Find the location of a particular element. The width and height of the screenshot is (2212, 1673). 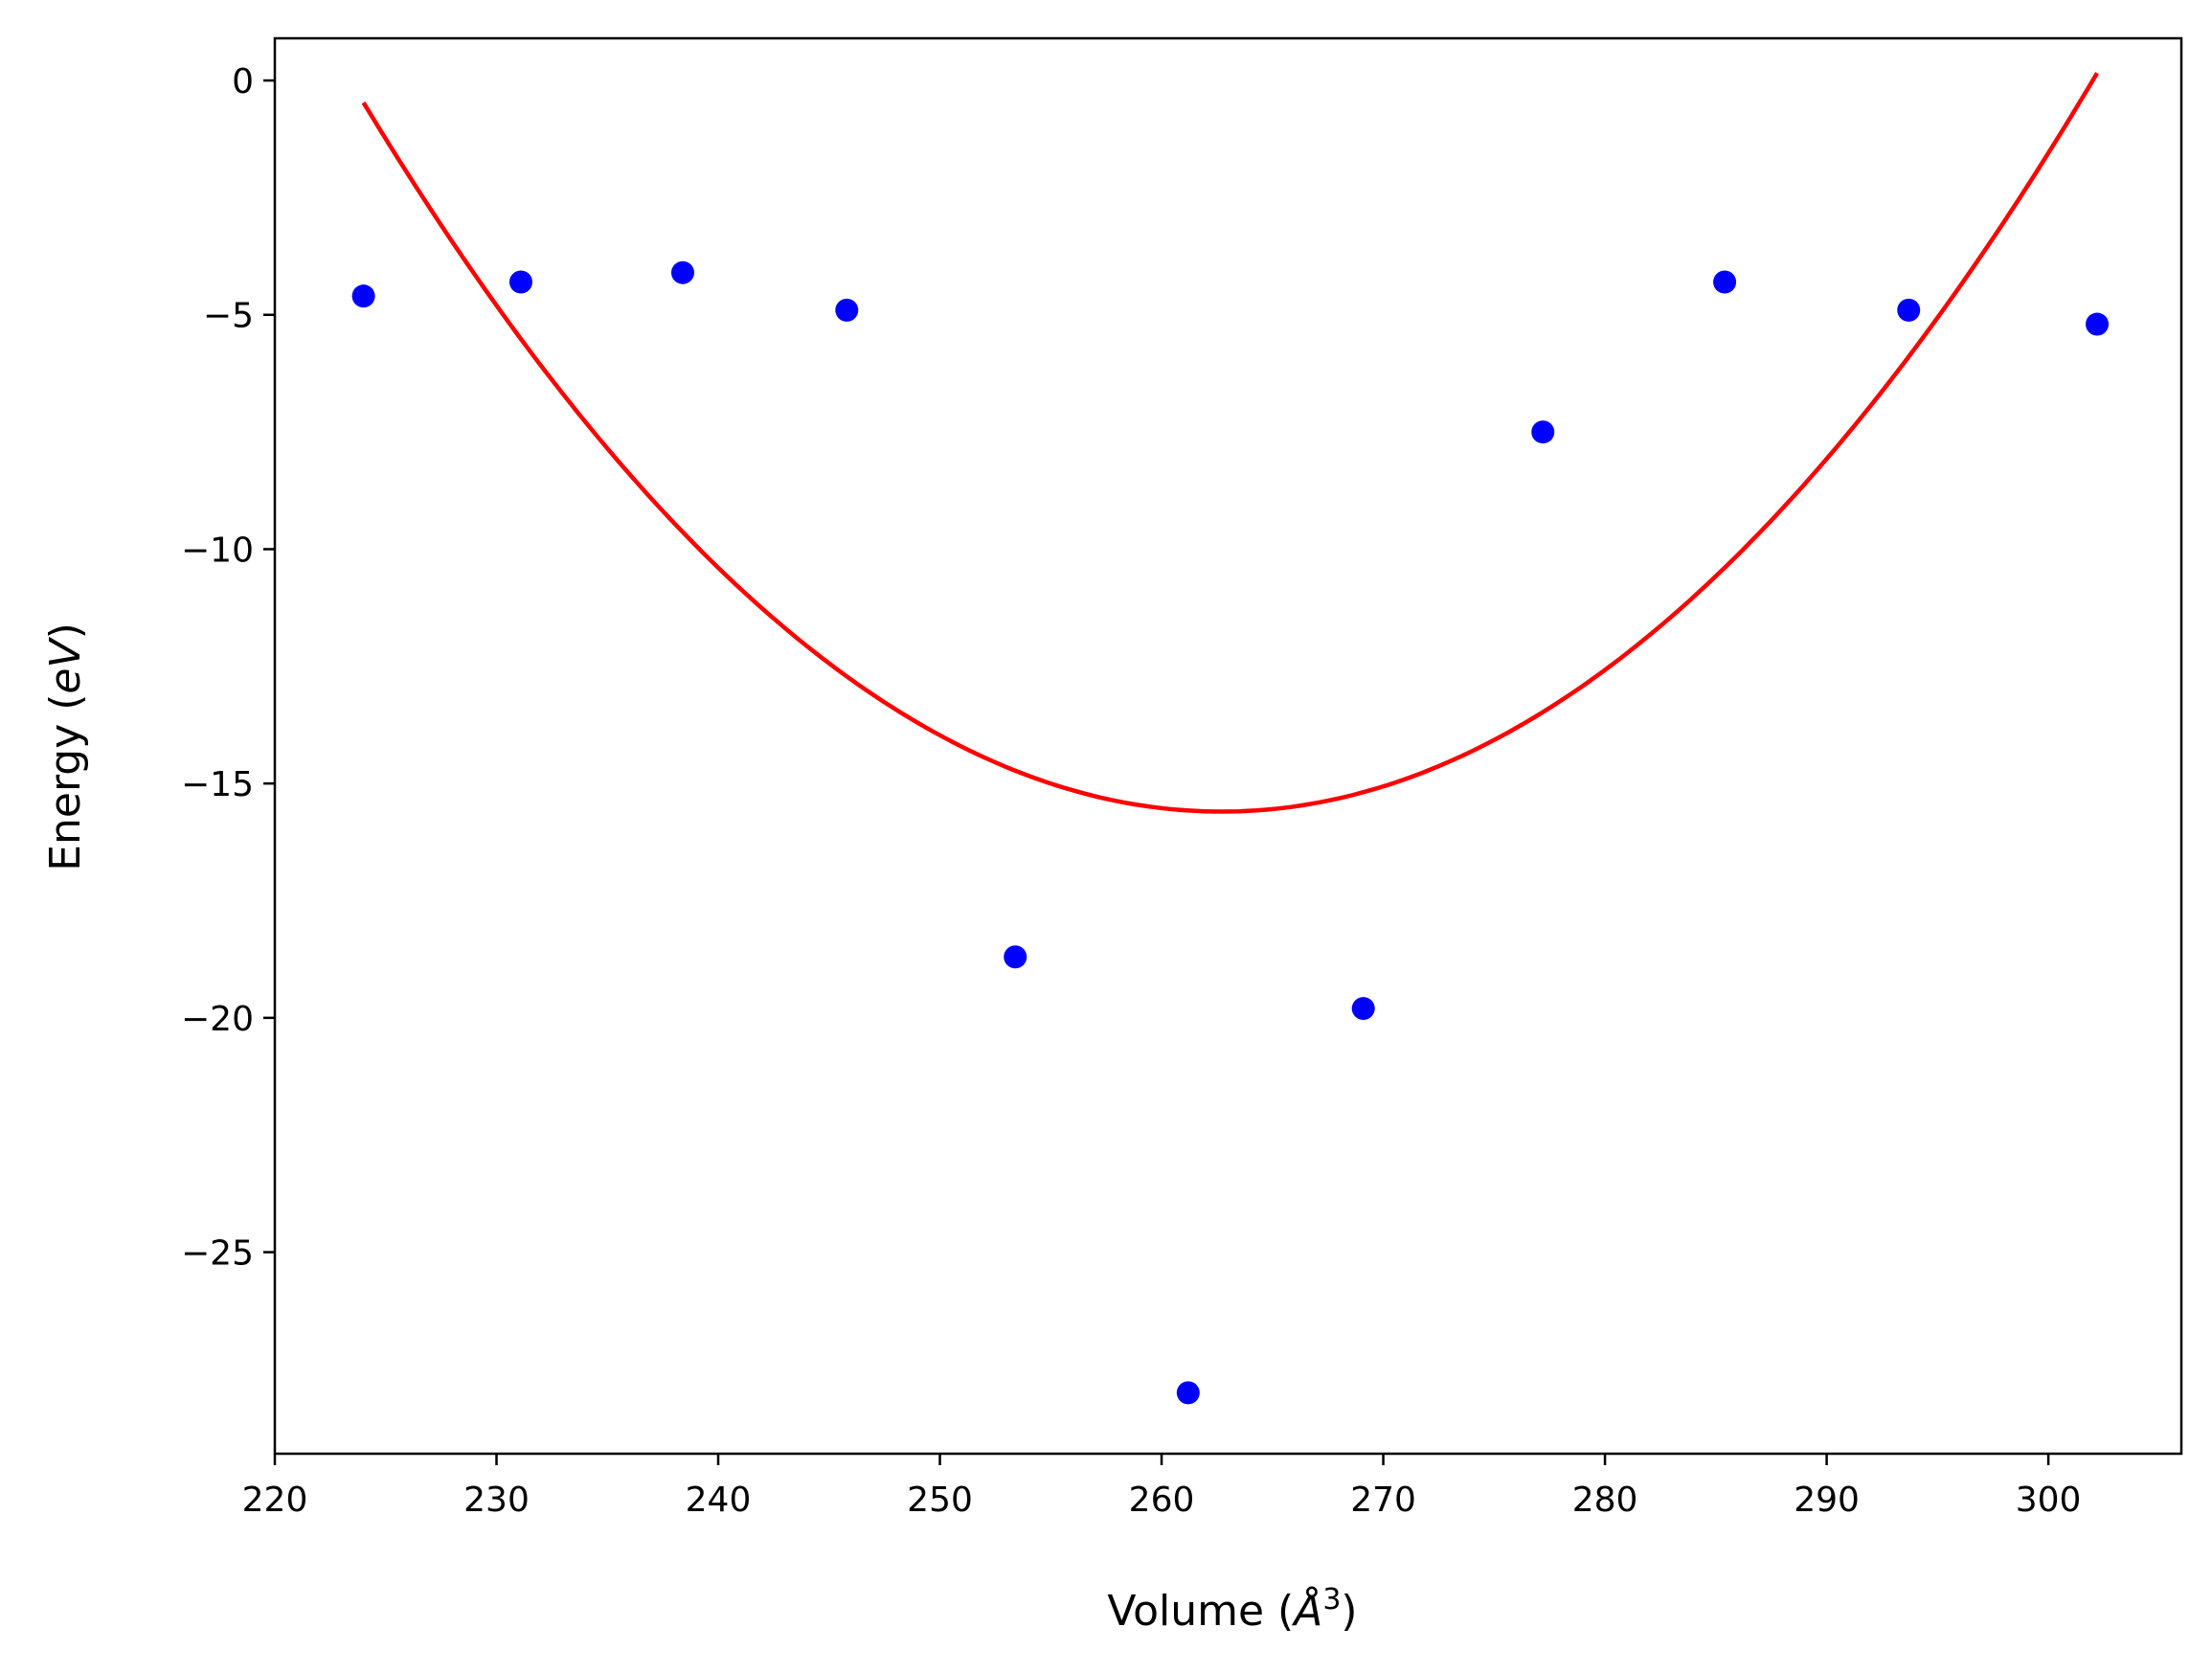

x-tick-label: 220 is located at coordinates (275, 1501).